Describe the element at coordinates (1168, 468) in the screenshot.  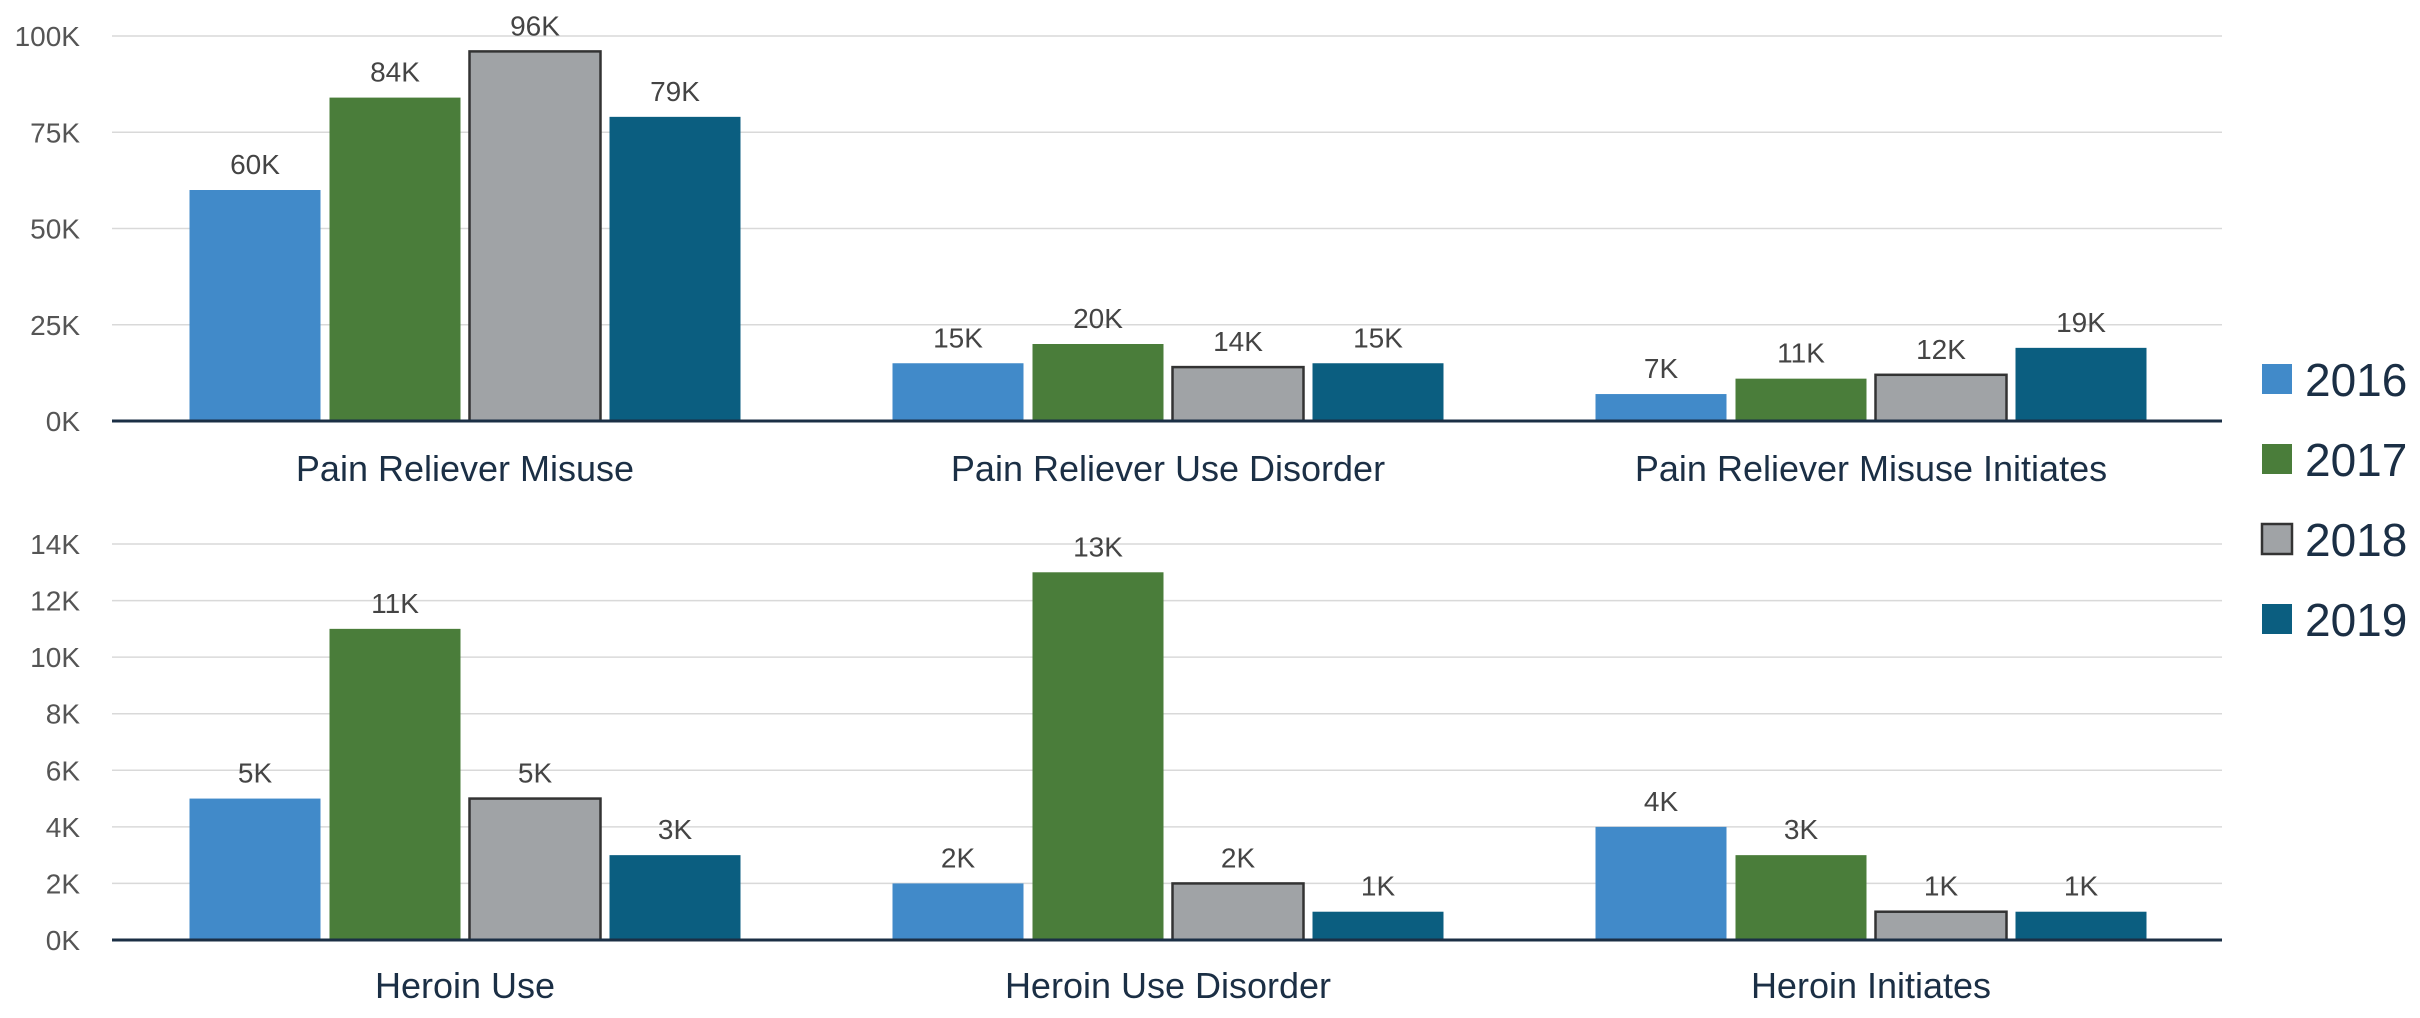
I see `category-label: Pain Reliever Use Disorder` at that location.